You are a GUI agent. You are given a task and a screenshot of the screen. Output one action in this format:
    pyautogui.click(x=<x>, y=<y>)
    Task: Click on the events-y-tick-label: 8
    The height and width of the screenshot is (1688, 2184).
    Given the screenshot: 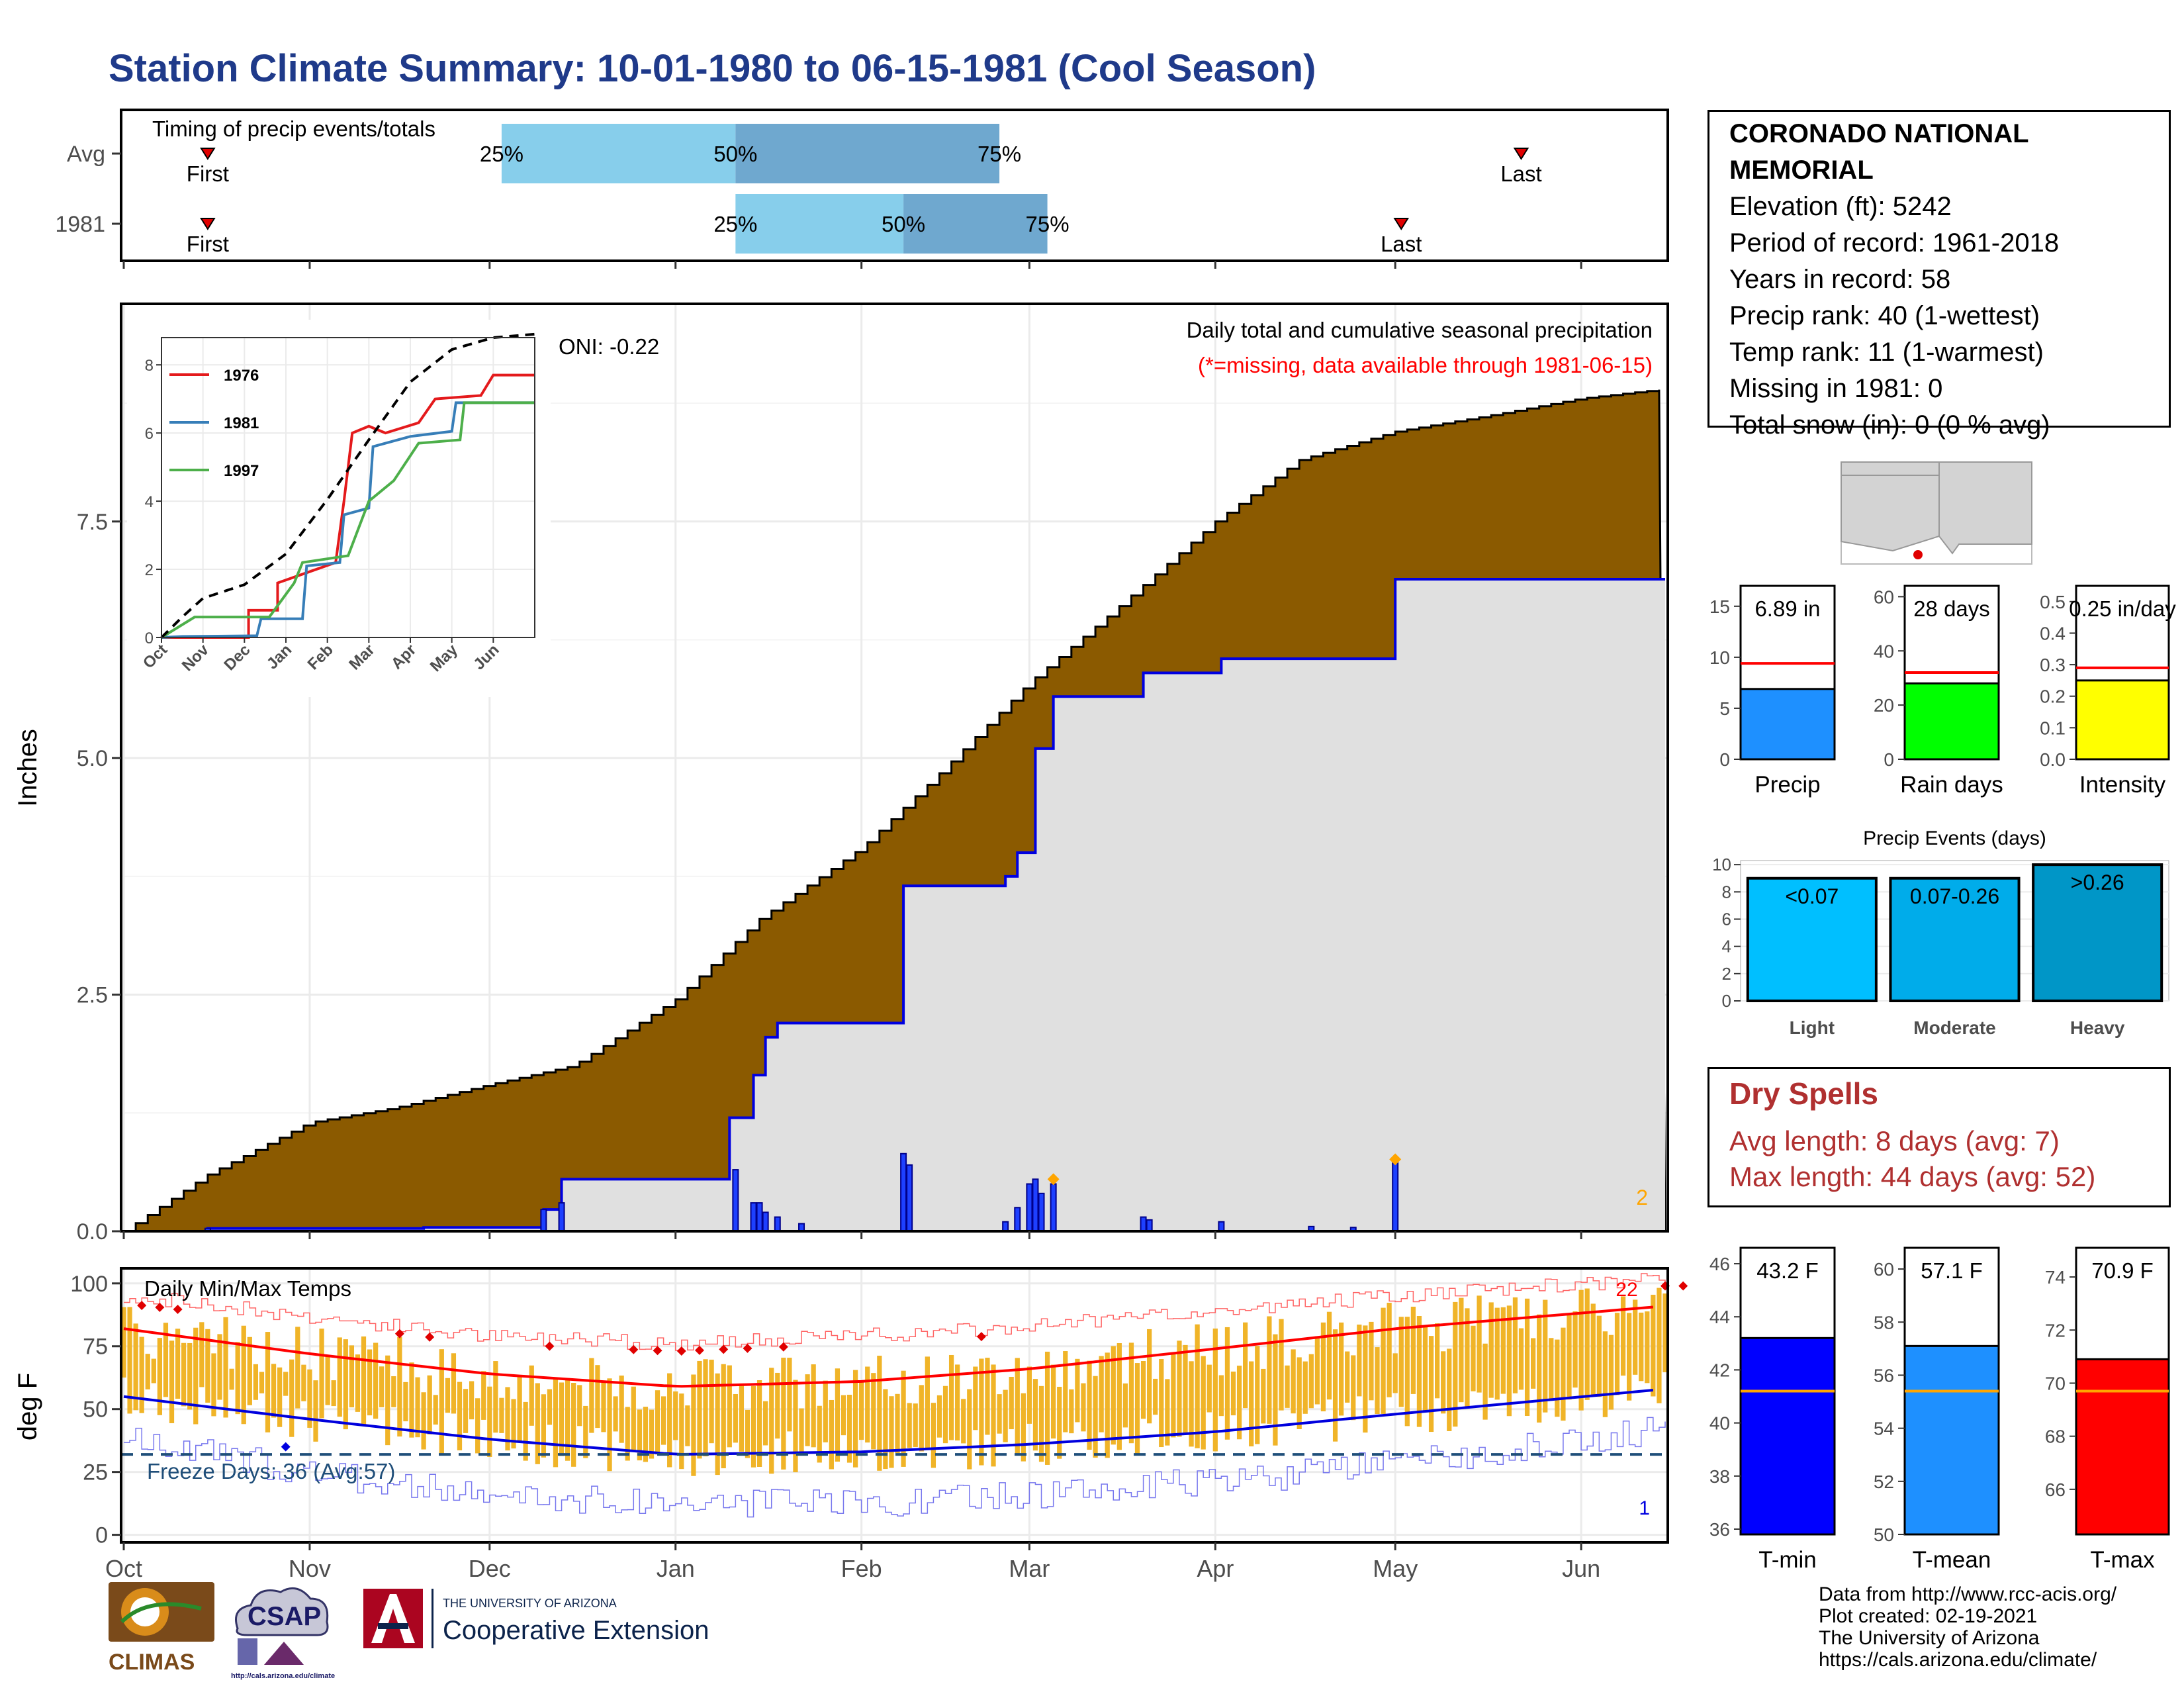 What is the action you would take?
    pyautogui.click(x=1726, y=892)
    